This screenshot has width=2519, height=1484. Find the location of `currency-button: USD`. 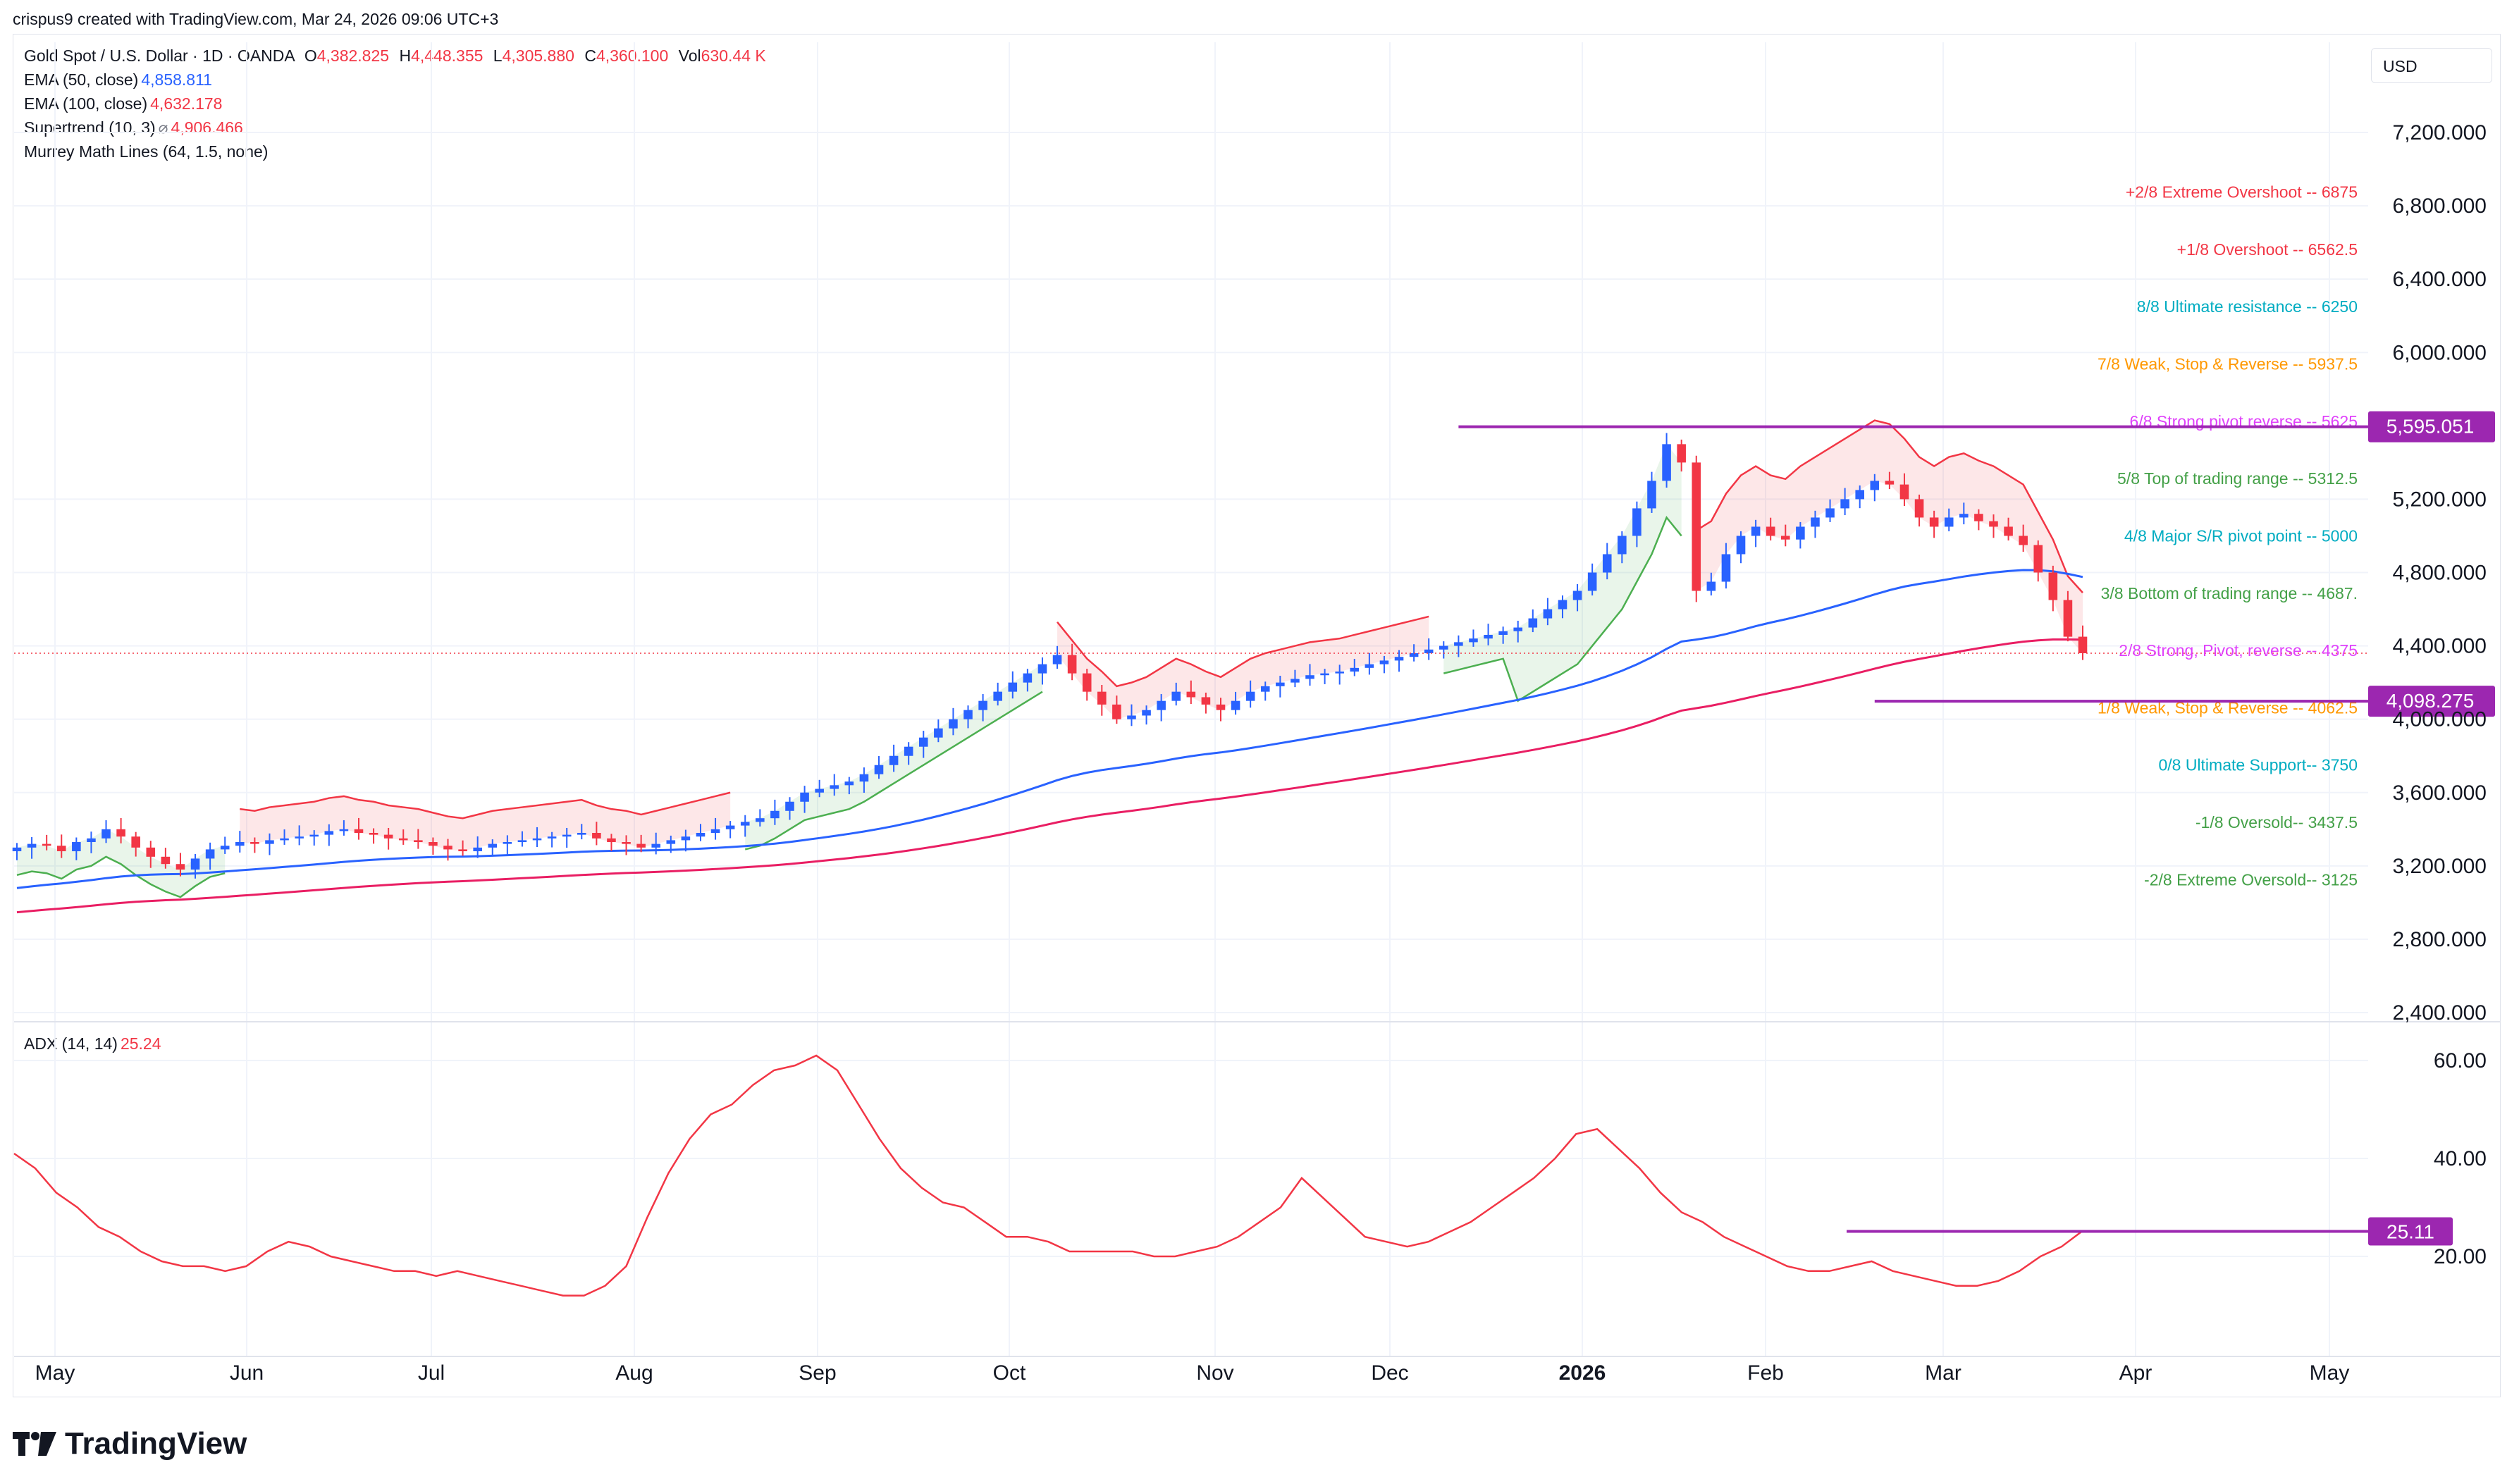

currency-button: USD is located at coordinates (2431, 65).